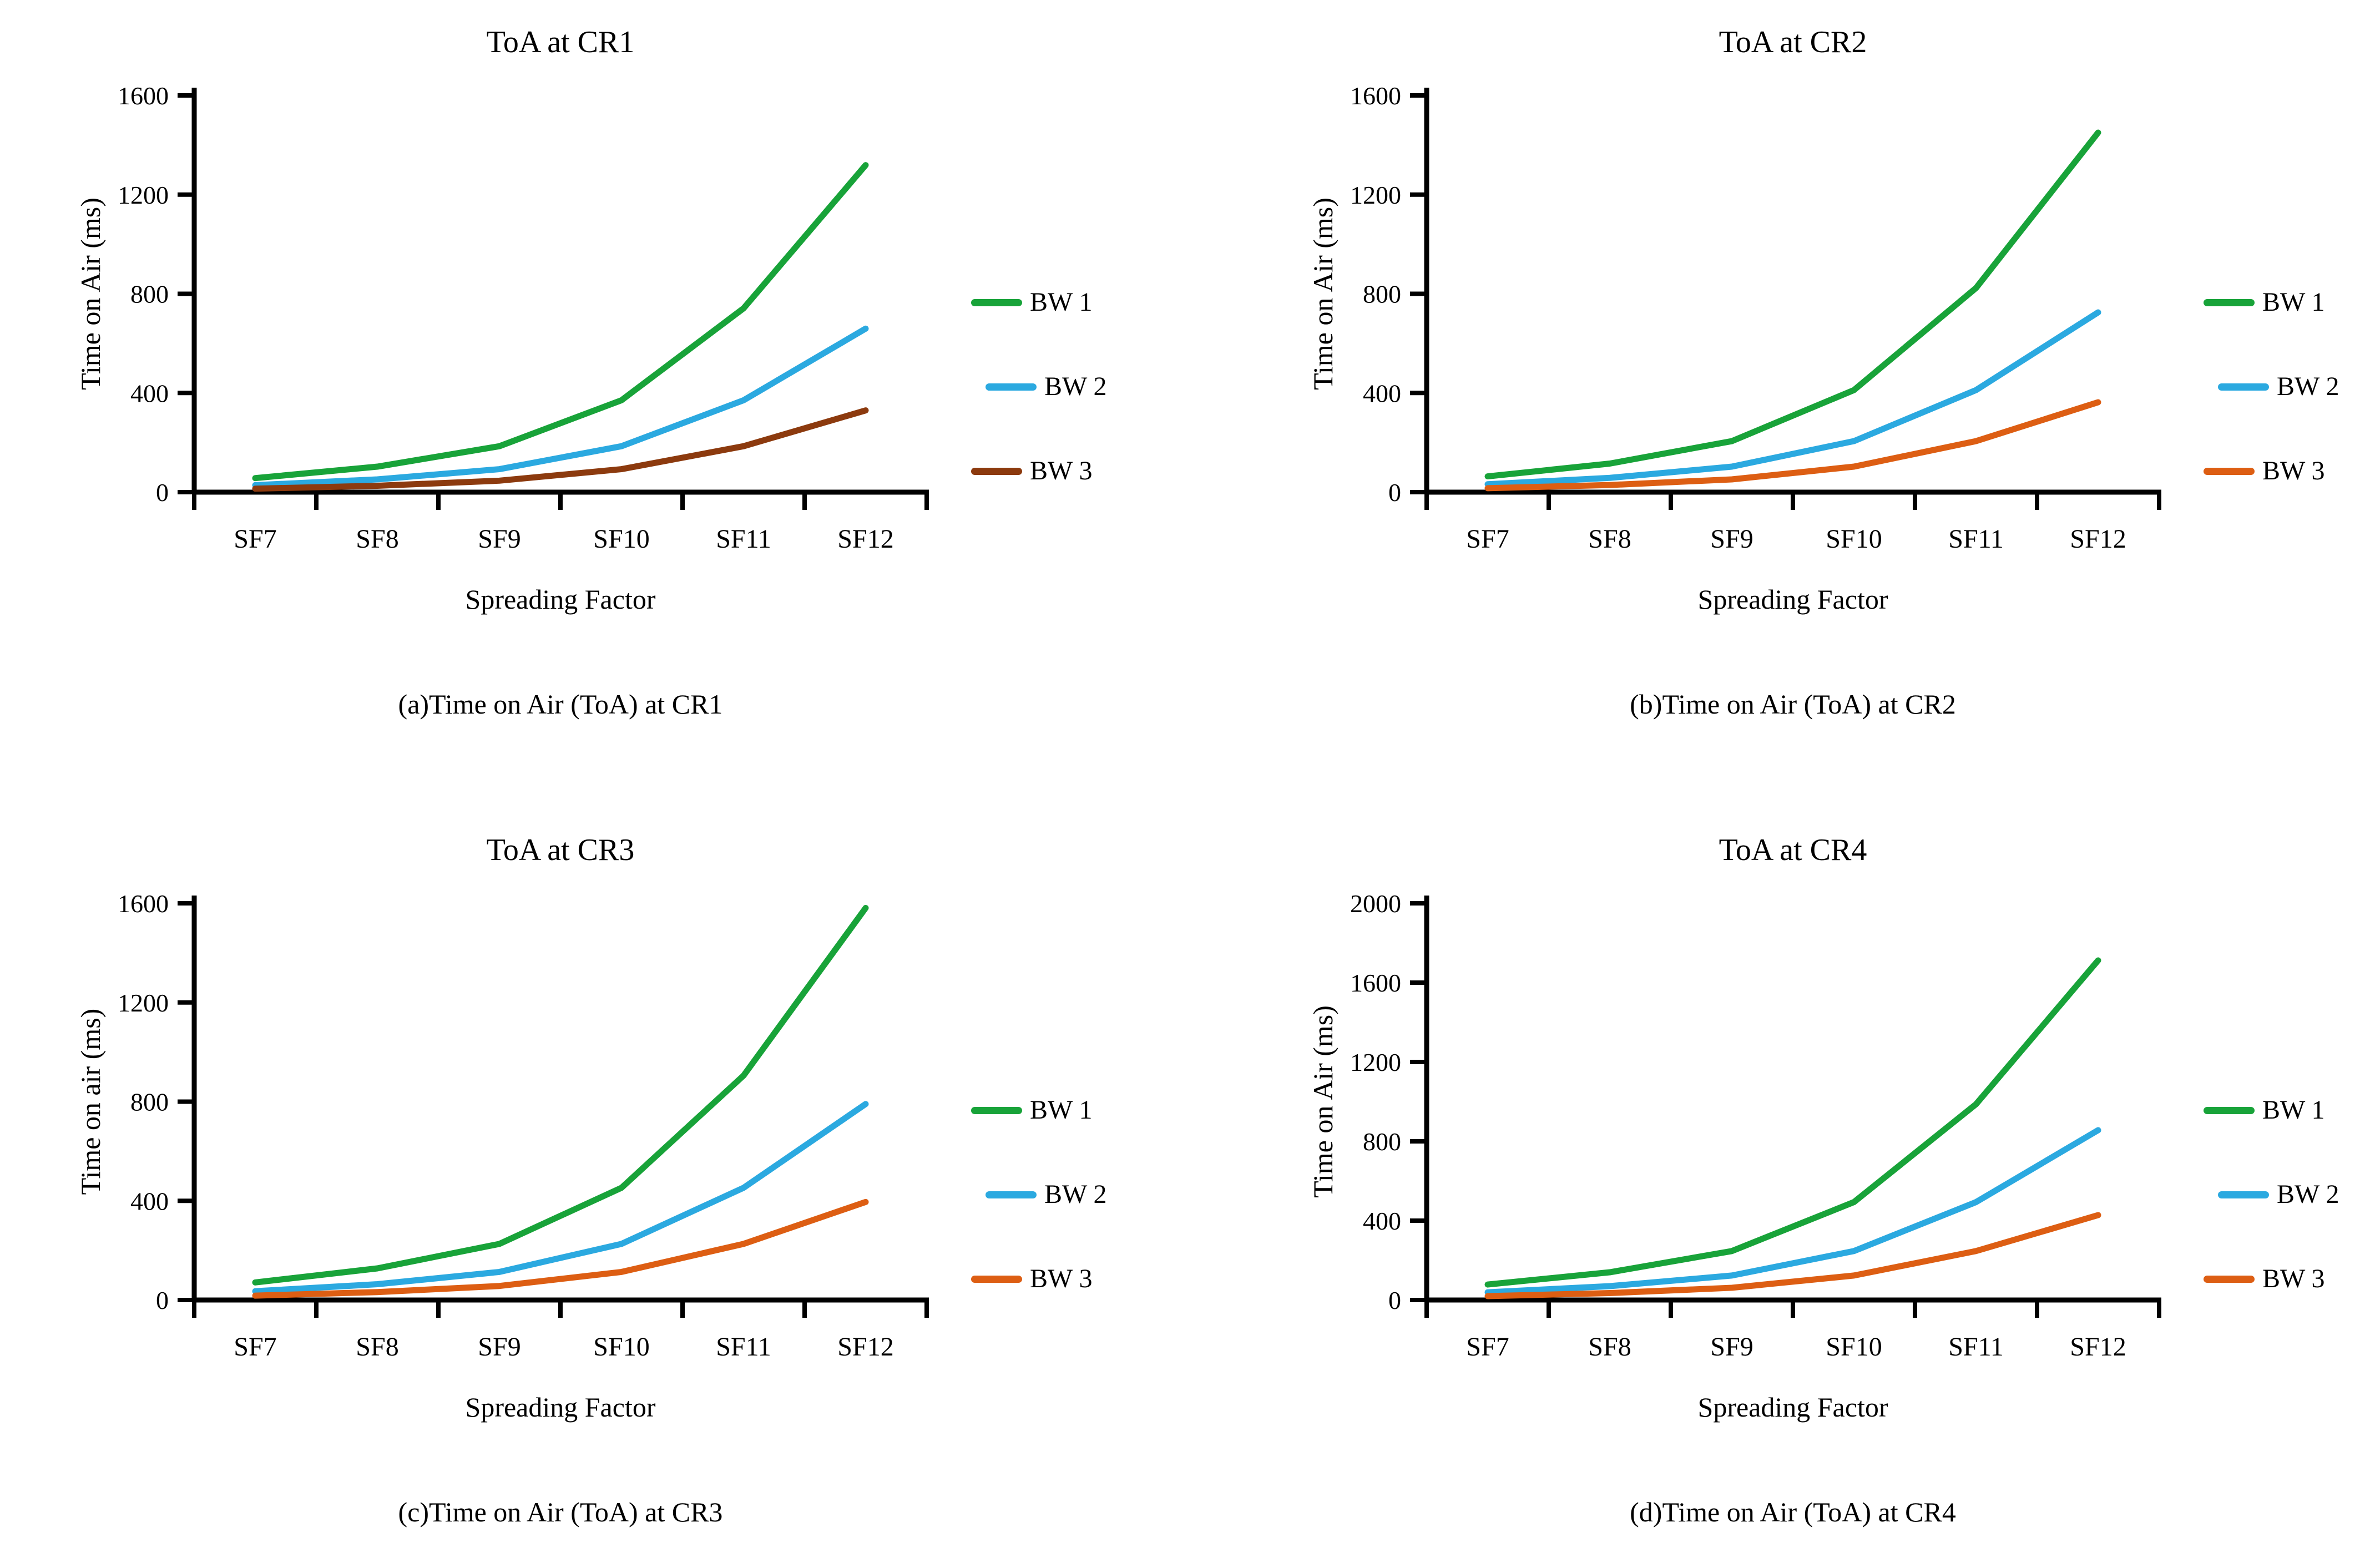 The width and height of the screenshot is (2360, 1568). I want to click on chart-title: ToA at CR1, so click(561, 42).